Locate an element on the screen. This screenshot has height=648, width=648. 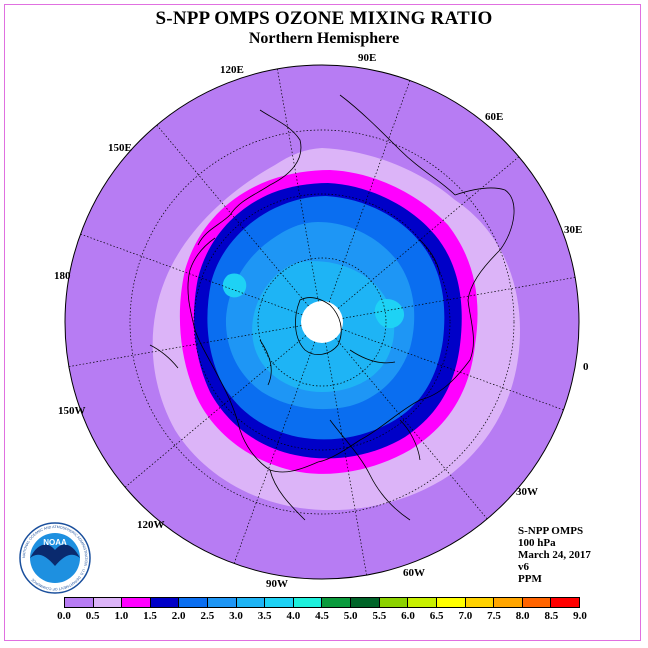
colorbar-tick-label: 3.0 is located at coordinates (236, 616).